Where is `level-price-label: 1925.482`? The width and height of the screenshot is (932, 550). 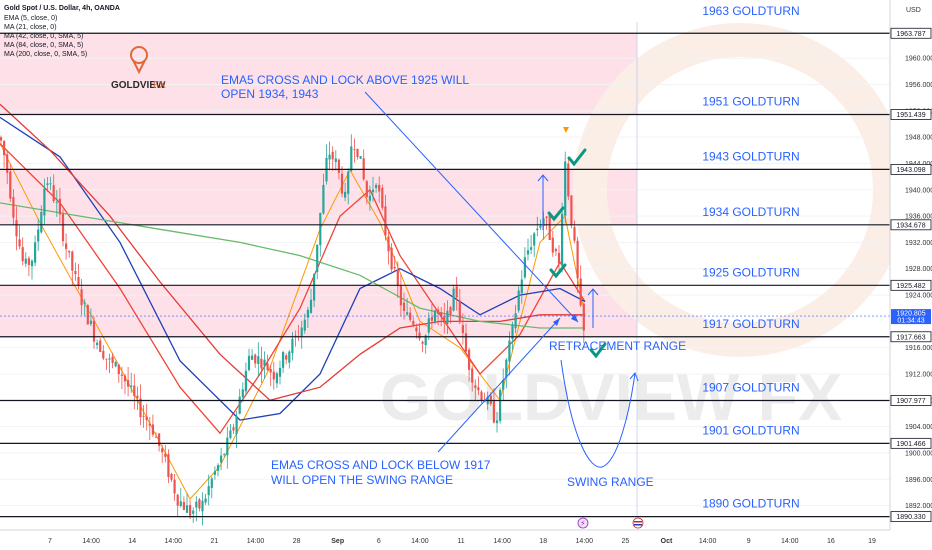 level-price-label: 1925.482 is located at coordinates (910, 286).